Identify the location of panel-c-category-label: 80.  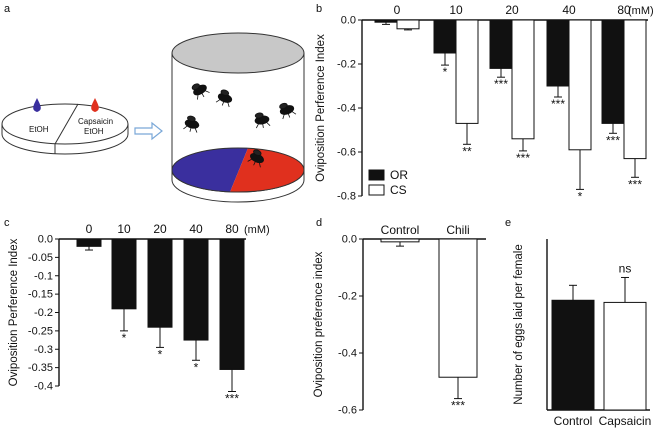
(232, 229).